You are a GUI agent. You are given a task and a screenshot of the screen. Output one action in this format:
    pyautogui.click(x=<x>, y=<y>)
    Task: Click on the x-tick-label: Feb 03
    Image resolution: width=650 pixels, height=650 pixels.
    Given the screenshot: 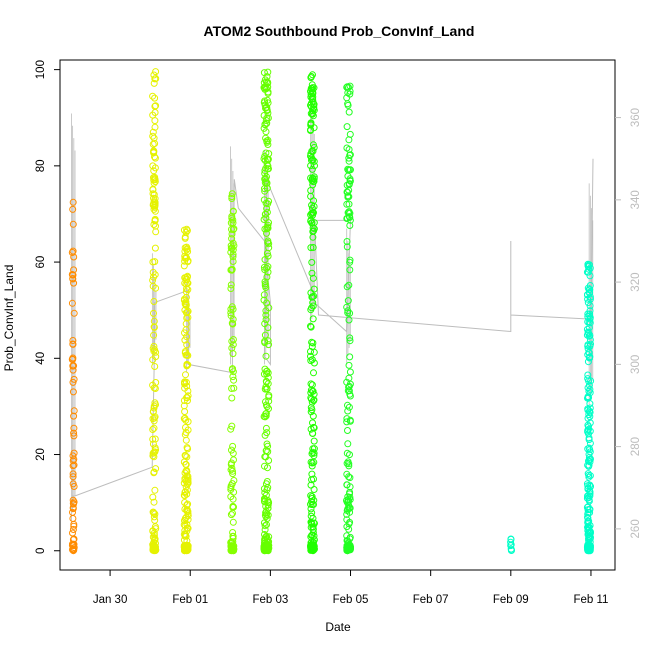 What is the action you would take?
    pyautogui.click(x=270, y=600)
    